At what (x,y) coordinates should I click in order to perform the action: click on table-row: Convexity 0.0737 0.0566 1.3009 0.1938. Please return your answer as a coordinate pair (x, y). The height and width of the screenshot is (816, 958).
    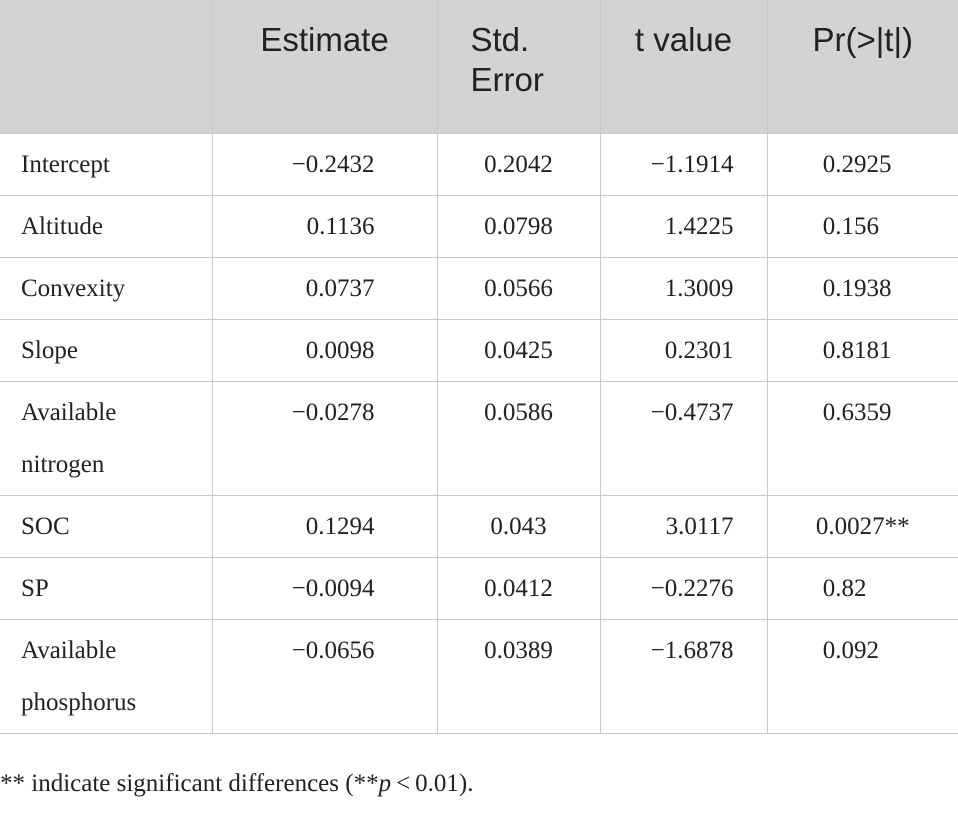
    Looking at the image, I should click on (479, 288).